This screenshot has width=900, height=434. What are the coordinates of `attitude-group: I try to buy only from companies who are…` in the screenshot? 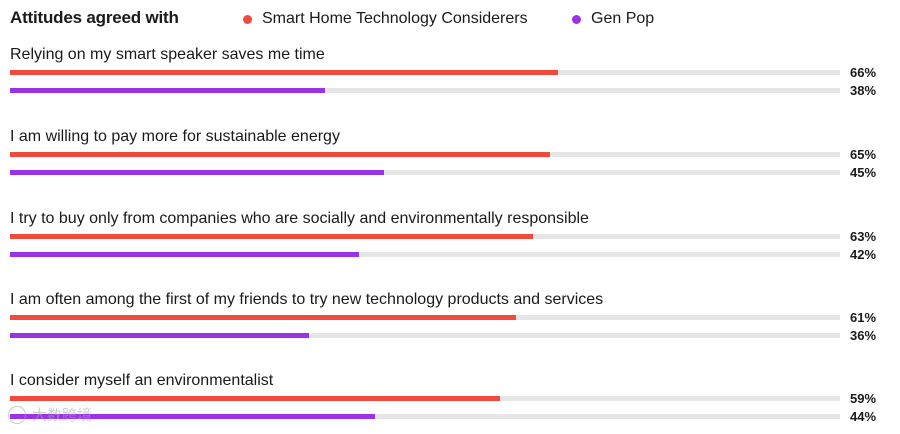 It's located at (450, 236).